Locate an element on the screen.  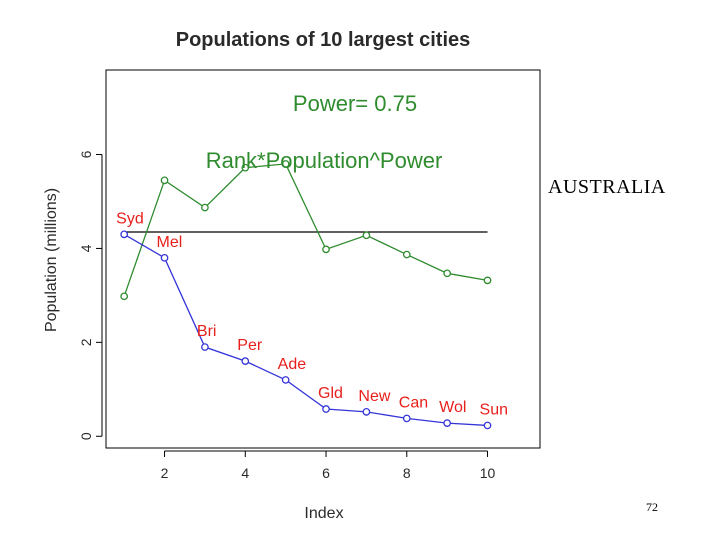
y-tick-label: 0 is located at coordinates (86, 436).